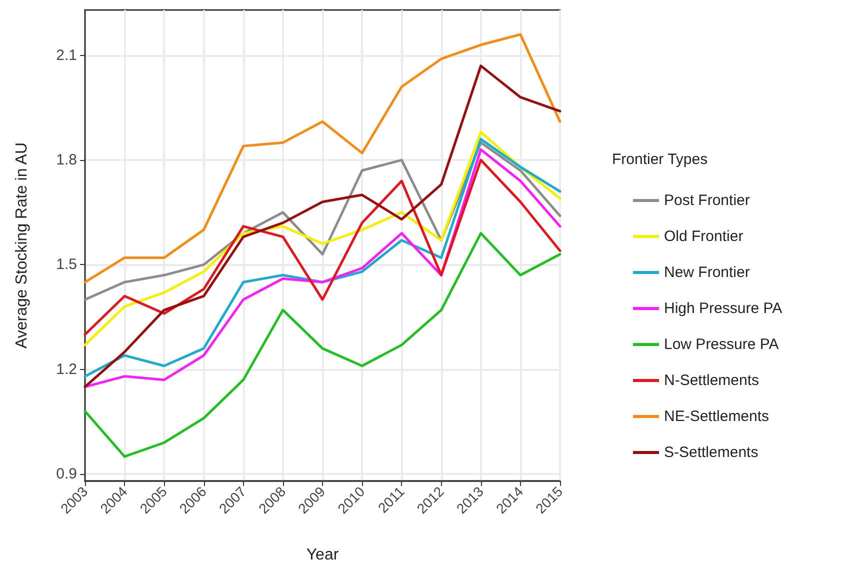 The width and height of the screenshot is (842, 575). What do you see at coordinates (711, 452) in the screenshot?
I see `legend-label: S-Settlements` at bounding box center [711, 452].